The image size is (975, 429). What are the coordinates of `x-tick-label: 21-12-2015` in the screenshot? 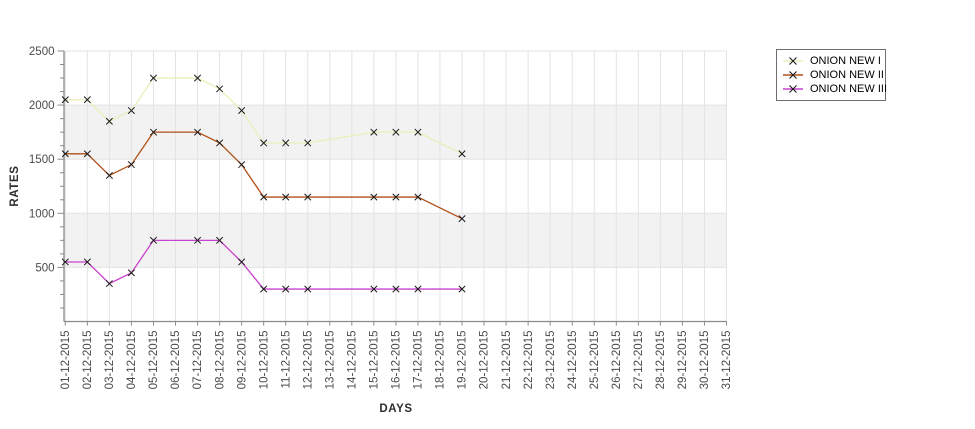 It's located at (507, 359).